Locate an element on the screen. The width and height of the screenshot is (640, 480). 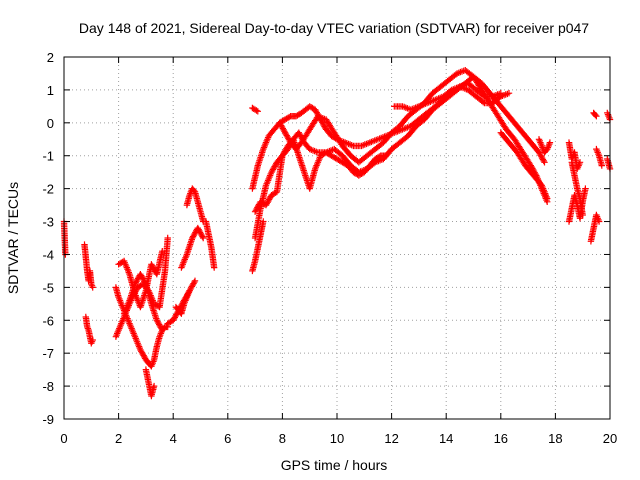
x-tick-label: 6 is located at coordinates (227, 438).